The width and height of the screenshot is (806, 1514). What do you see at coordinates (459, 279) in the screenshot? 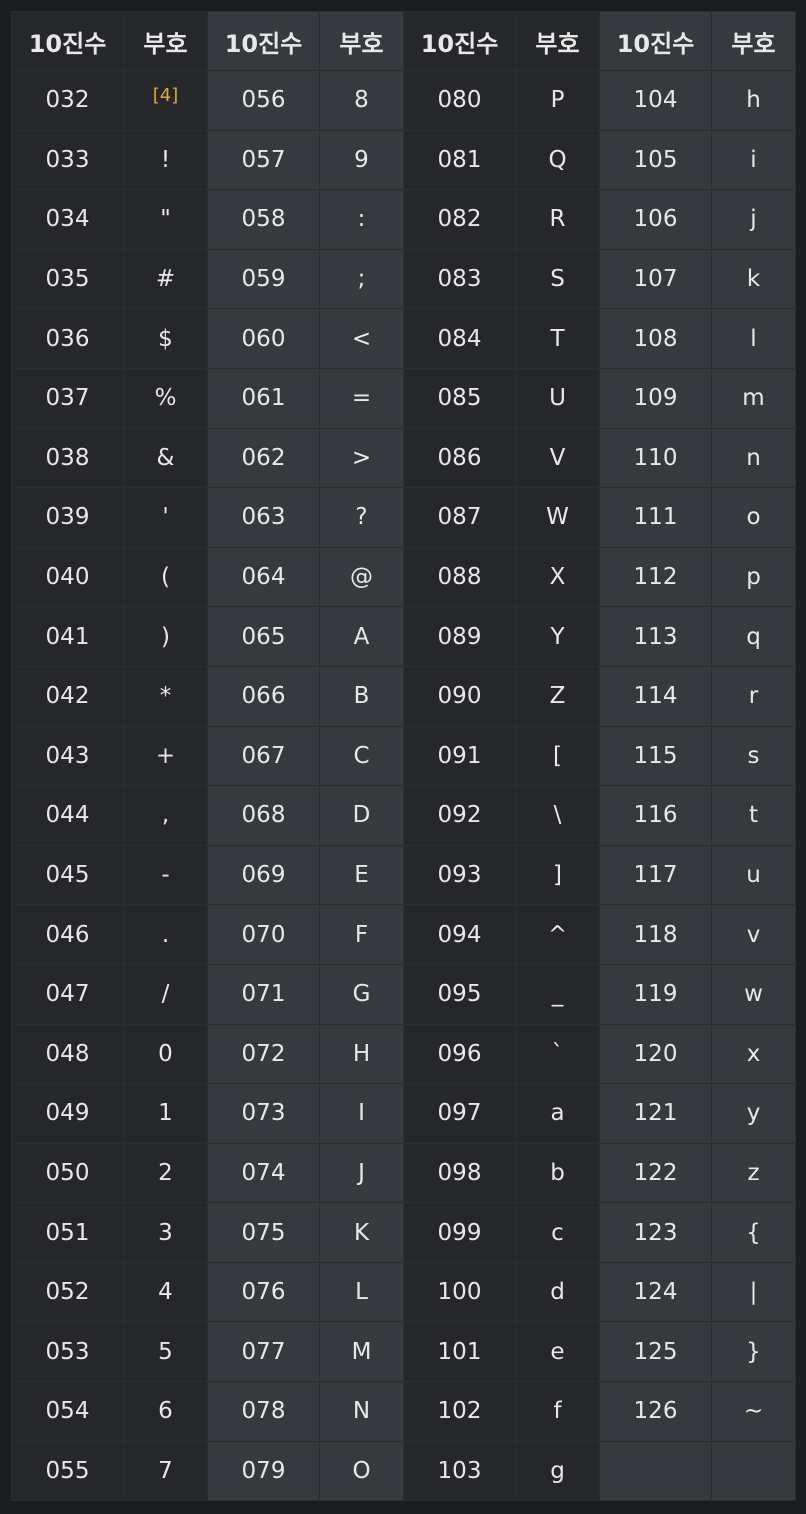
I see `decimal-cell: 083` at bounding box center [459, 279].